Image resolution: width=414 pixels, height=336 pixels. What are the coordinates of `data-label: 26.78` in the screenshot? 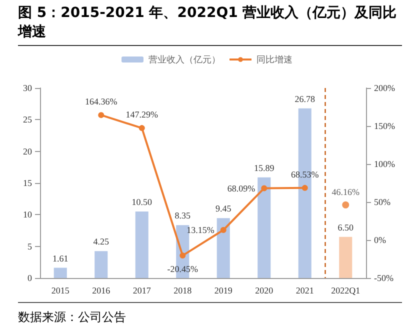 It's located at (305, 99).